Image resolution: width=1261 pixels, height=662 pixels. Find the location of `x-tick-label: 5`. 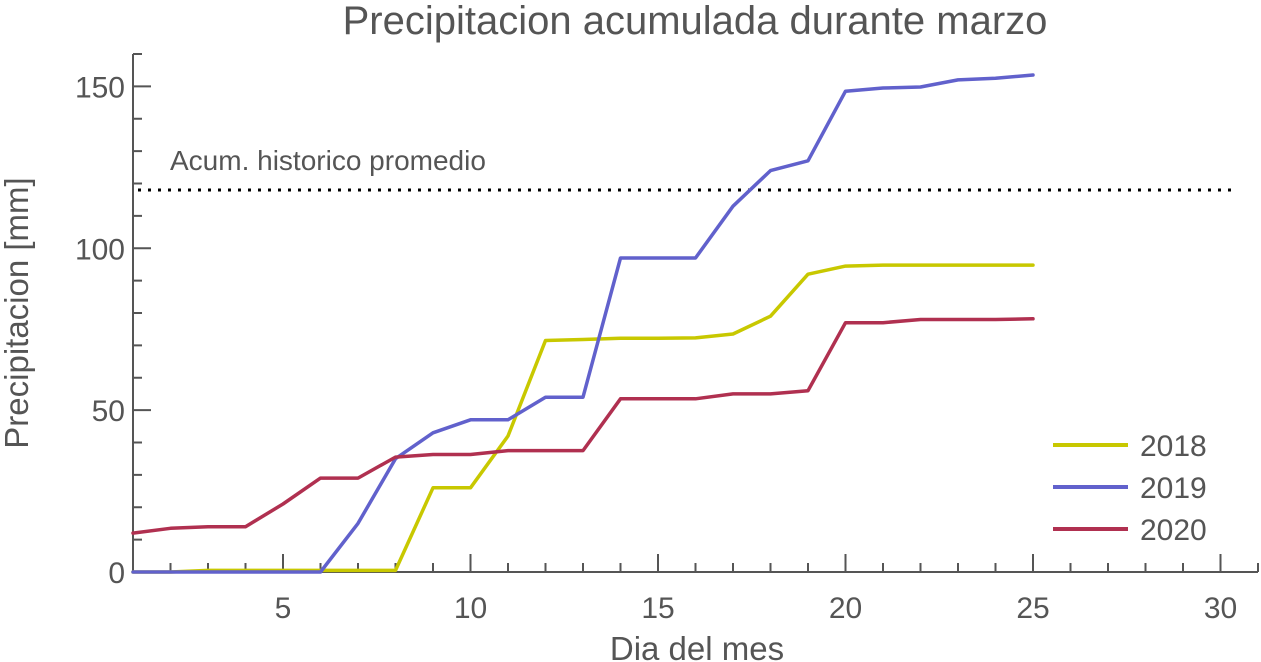

x-tick-label: 5 is located at coordinates (283, 608).